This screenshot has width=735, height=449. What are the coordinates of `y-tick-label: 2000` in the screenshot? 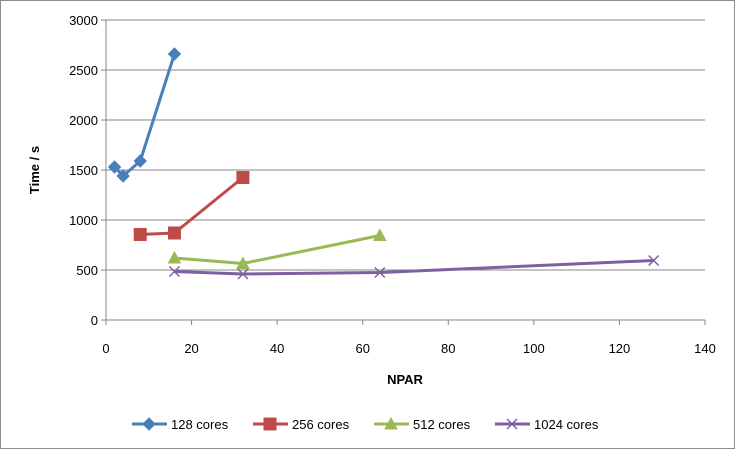 It's located at (83, 120).